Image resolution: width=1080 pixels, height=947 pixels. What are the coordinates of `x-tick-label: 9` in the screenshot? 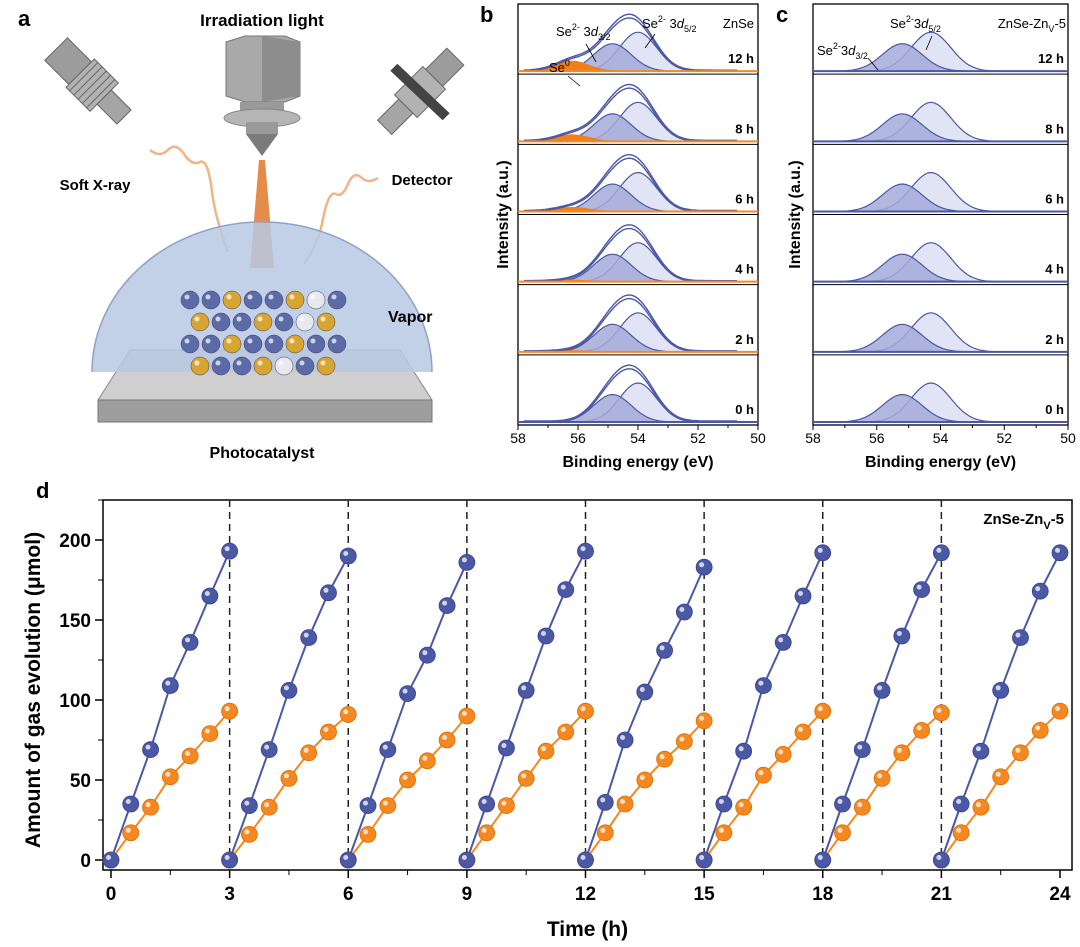 It's located at (467, 894).